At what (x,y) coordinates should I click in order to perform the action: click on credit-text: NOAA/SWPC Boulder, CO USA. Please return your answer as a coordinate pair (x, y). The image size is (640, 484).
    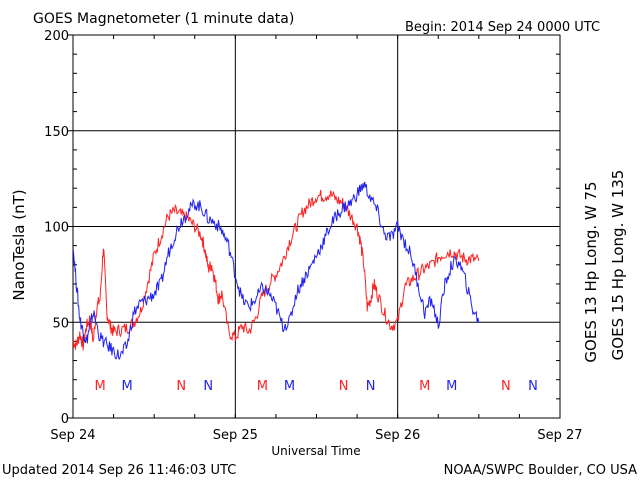
    Looking at the image, I should click on (540, 470).